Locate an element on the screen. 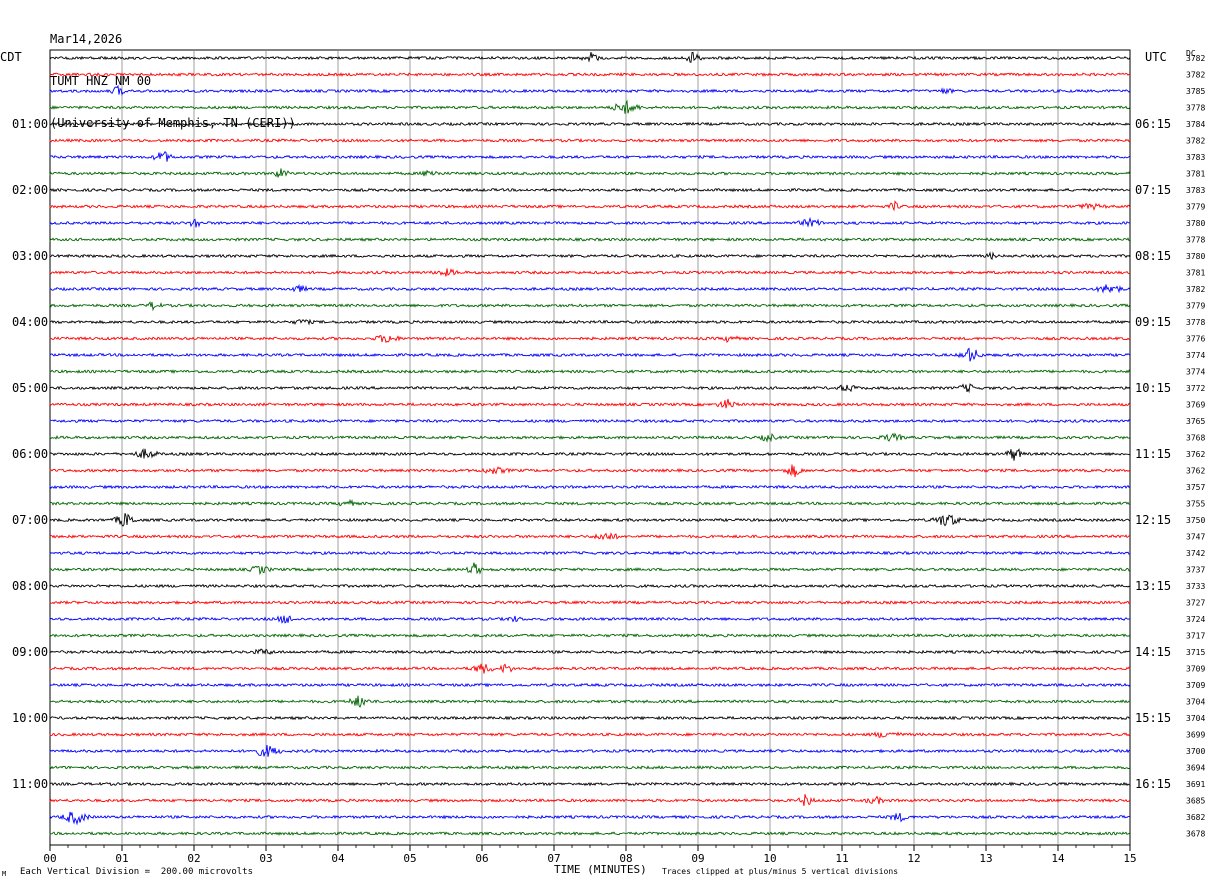  right-hour-label: 14:15 is located at coordinates (1153, 652).